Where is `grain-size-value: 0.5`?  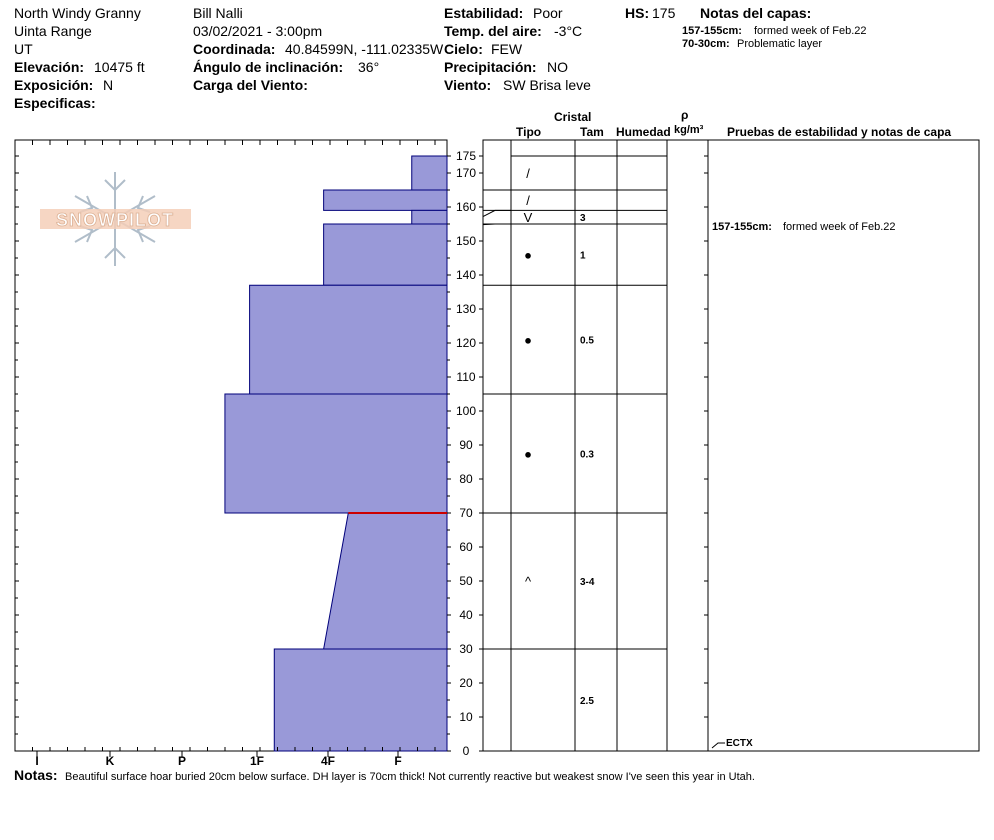
grain-size-value: 0.5 is located at coordinates (587, 341).